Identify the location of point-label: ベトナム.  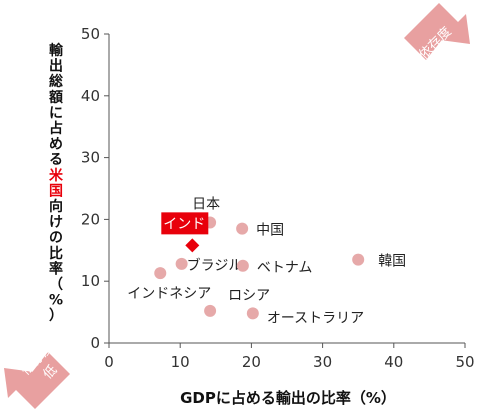
(285, 268).